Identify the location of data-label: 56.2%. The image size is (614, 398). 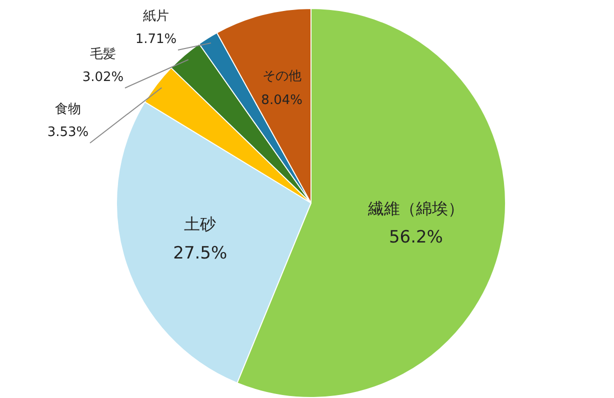
(415, 238).